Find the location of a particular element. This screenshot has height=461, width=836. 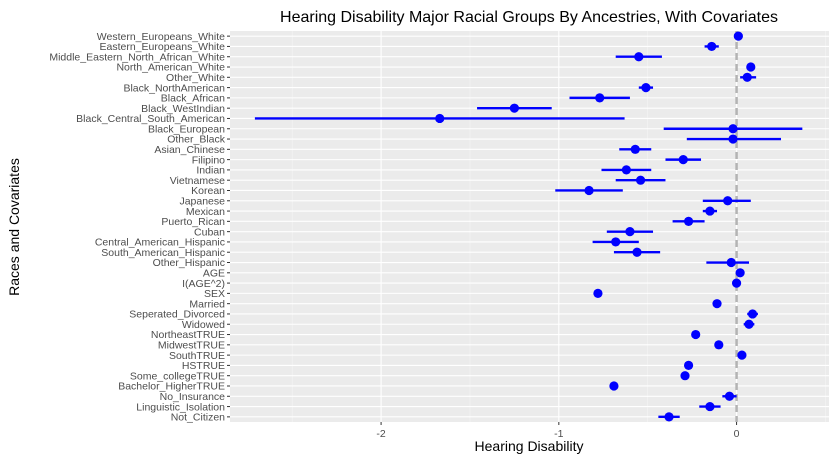

y-tick-label: SouthTRUE is located at coordinates (197, 356).